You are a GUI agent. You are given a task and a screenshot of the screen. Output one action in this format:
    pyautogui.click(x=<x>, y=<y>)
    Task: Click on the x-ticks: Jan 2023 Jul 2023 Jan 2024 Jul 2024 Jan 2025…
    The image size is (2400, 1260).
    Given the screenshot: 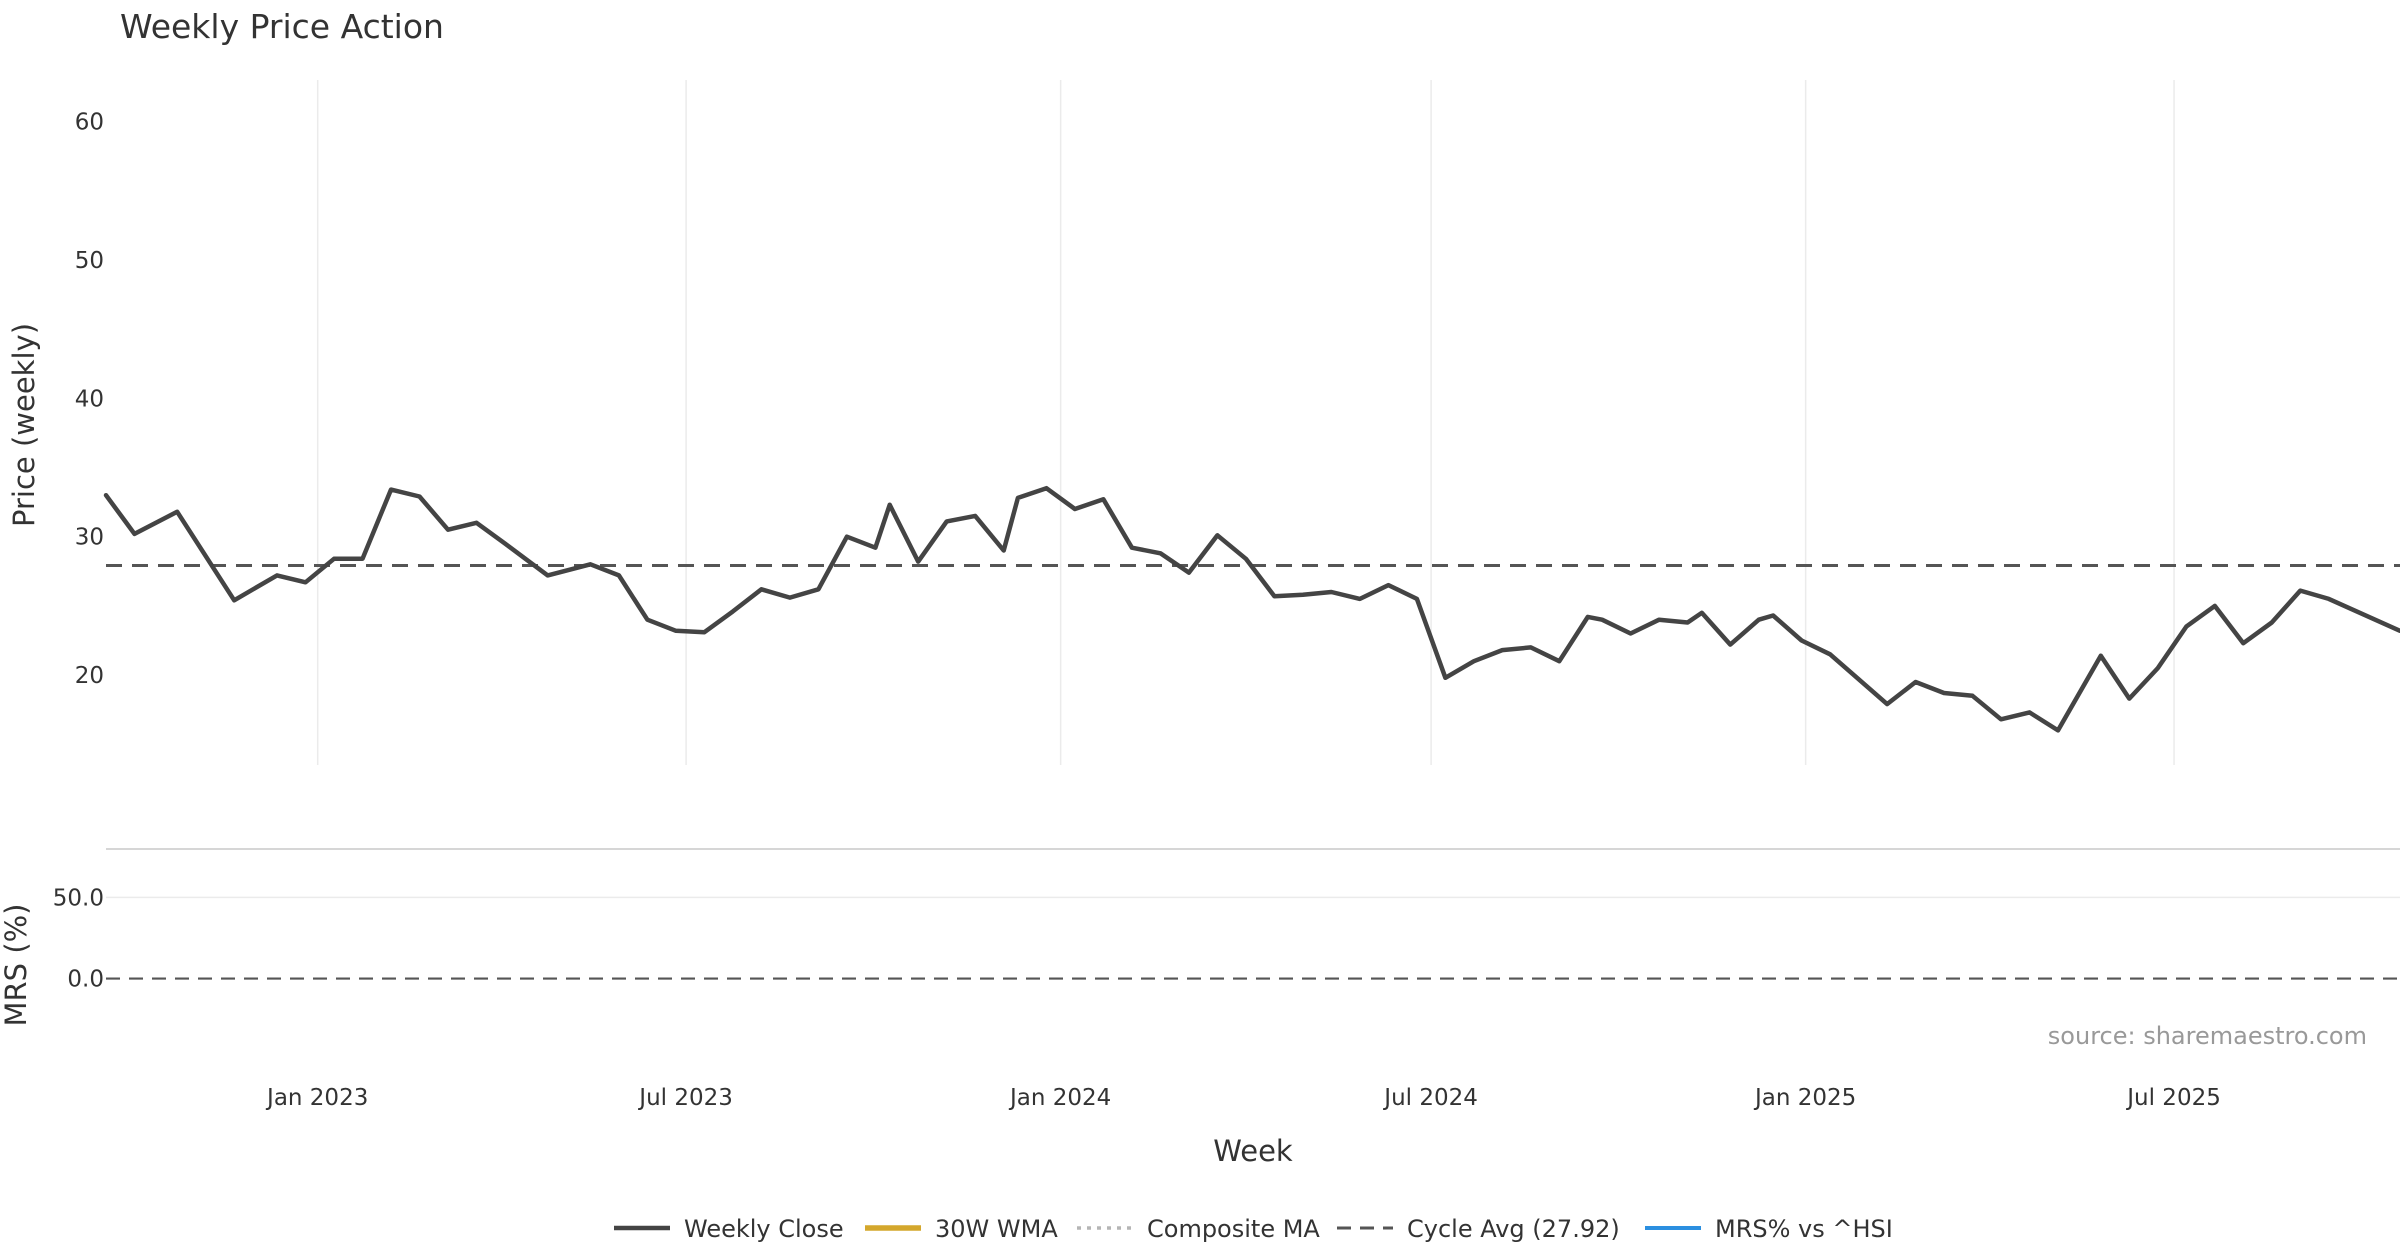 What is the action you would take?
    pyautogui.click(x=1243, y=1098)
    